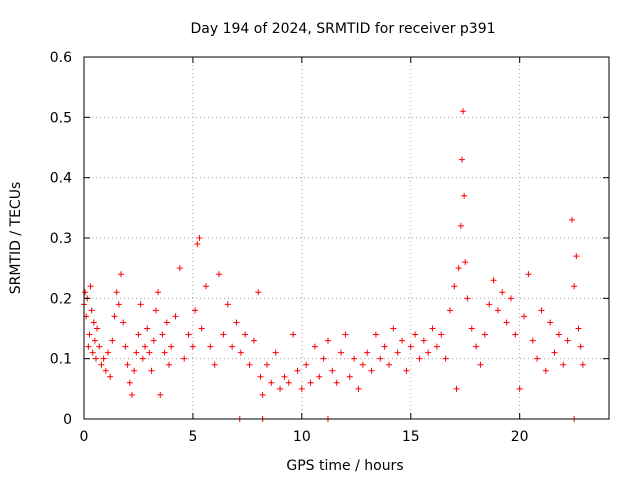  Describe the element at coordinates (192, 437) in the screenshot. I see `x-tick-label: 5` at that location.